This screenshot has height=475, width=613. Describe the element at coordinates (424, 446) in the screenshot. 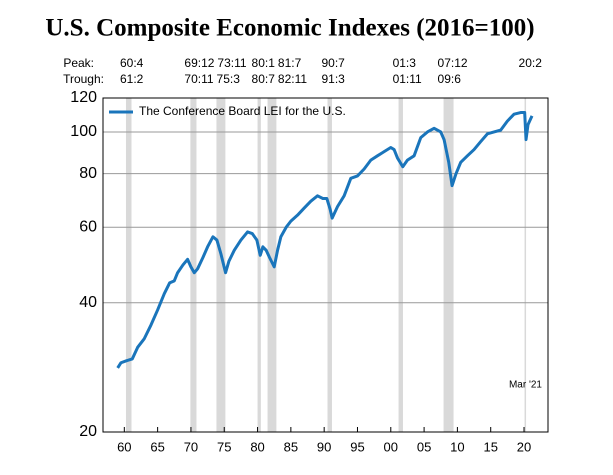

I see `x-tick-label: 05` at that location.